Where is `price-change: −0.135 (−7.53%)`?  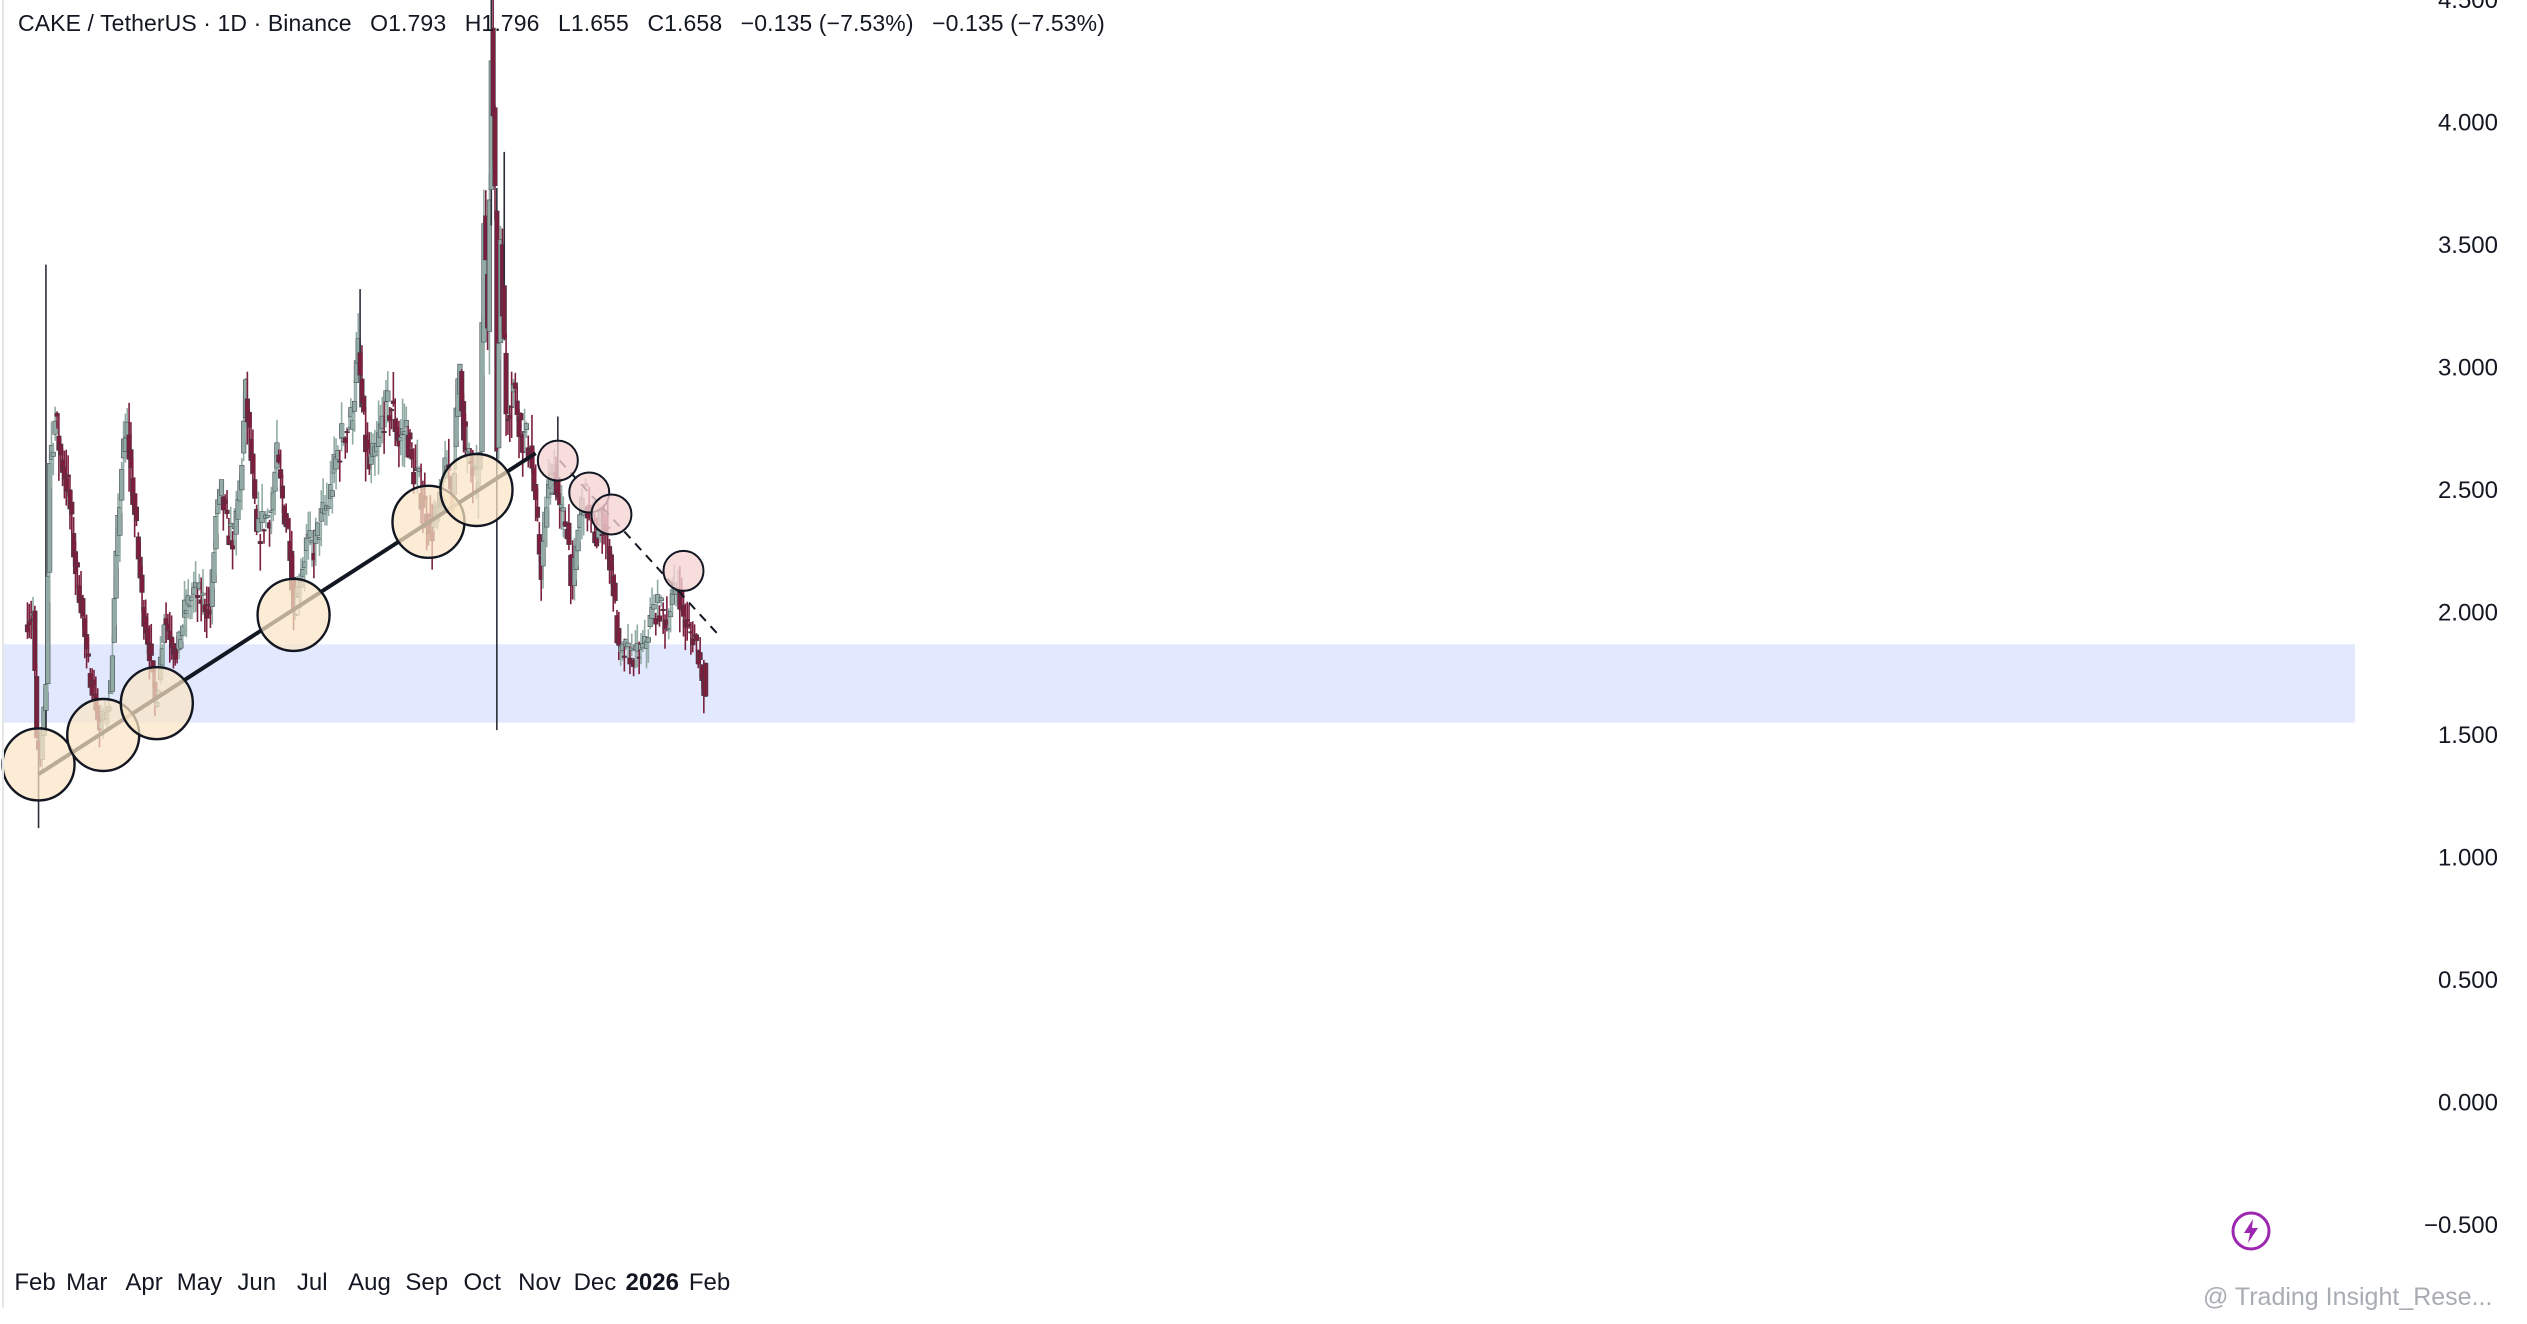
price-change: −0.135 (−7.53%) is located at coordinates (827, 23).